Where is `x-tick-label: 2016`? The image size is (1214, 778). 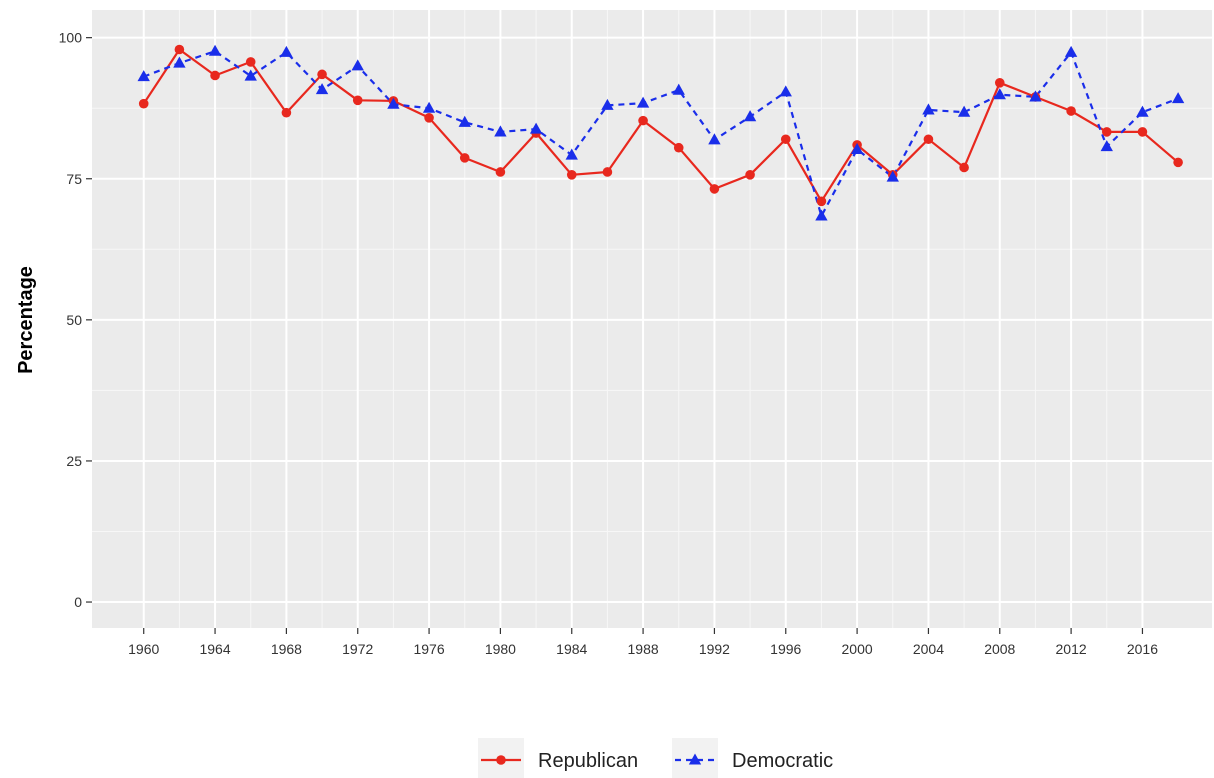
x-tick-label: 2016 is located at coordinates (1142, 649).